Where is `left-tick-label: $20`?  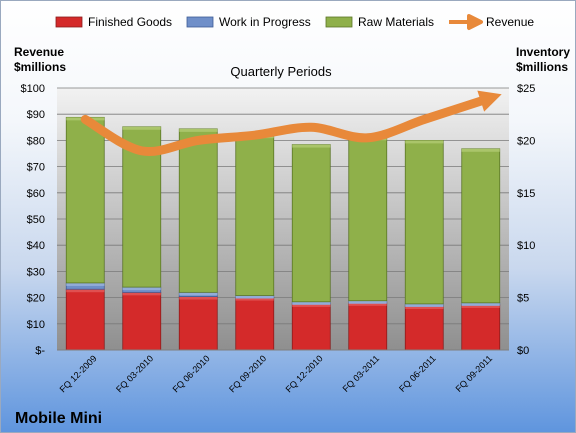
left-tick-label: $20 is located at coordinates (36, 299).